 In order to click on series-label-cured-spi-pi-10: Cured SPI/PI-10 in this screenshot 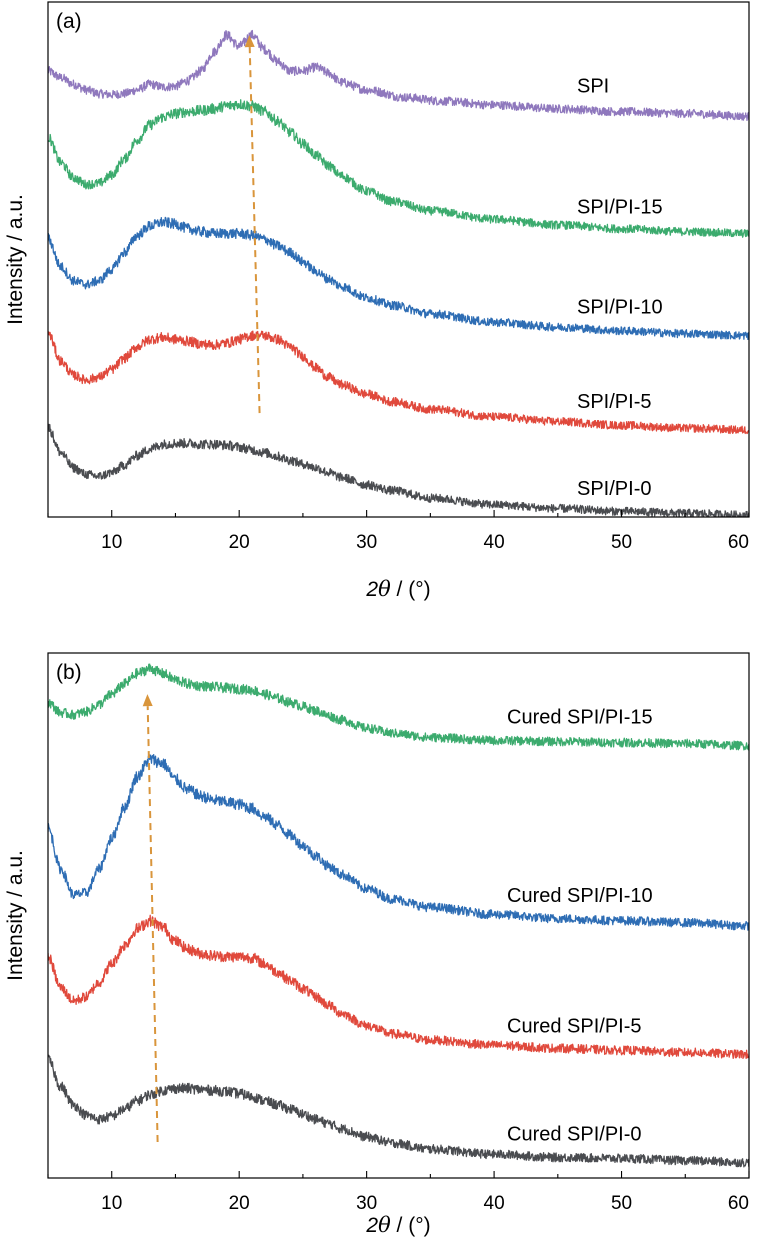, I will do `click(580, 896)`.